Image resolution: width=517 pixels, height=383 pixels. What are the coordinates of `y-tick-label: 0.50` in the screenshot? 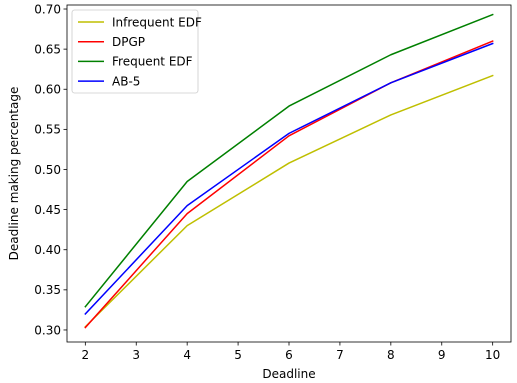 It's located at (47, 170).